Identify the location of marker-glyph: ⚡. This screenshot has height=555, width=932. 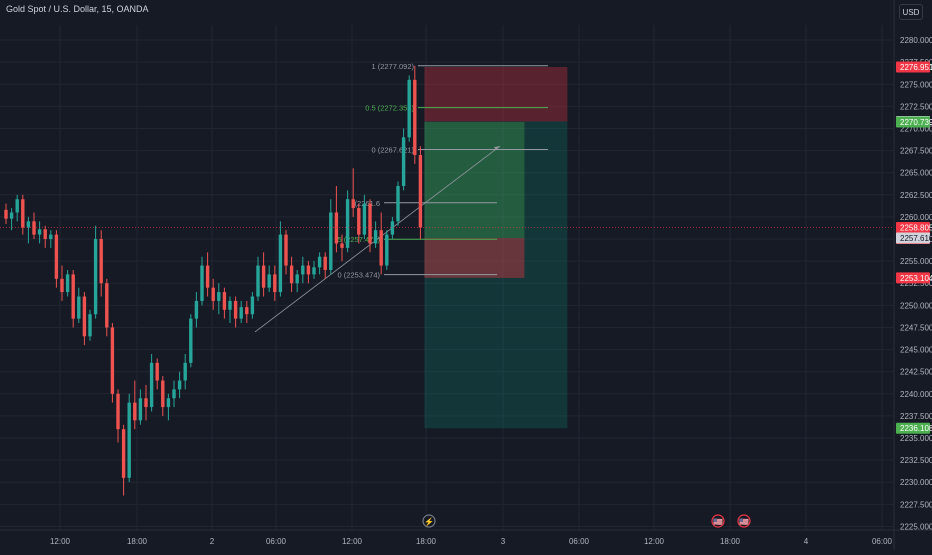
(429, 522).